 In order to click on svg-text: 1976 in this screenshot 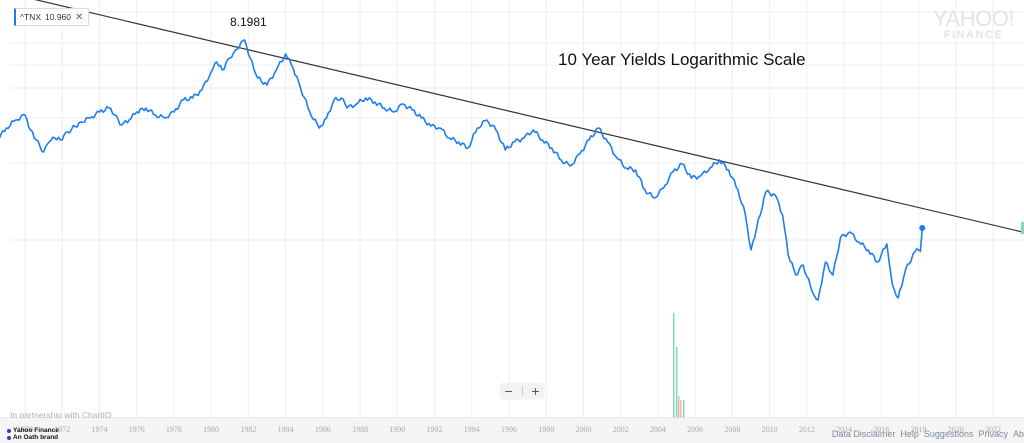, I will do `click(137, 429)`.